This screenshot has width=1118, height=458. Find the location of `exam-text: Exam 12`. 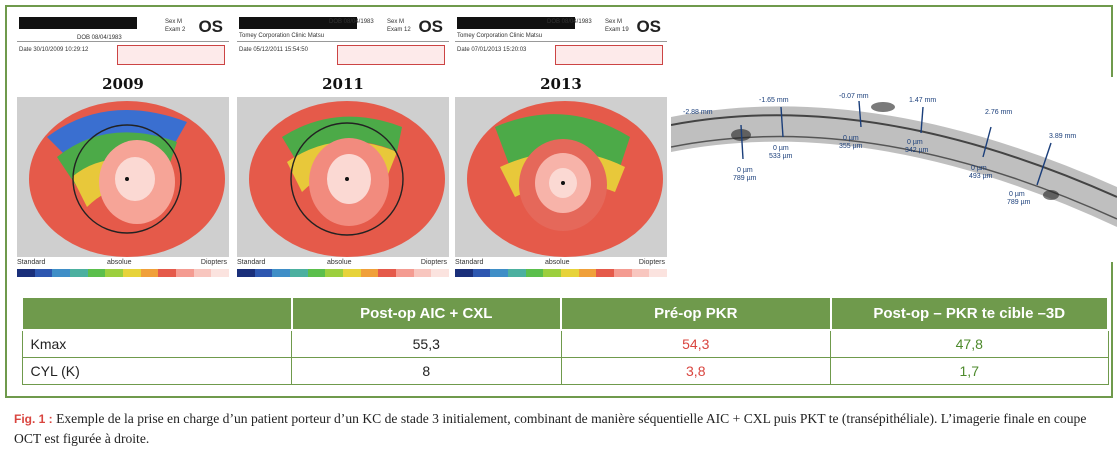

exam-text: Exam 12 is located at coordinates (399, 30).